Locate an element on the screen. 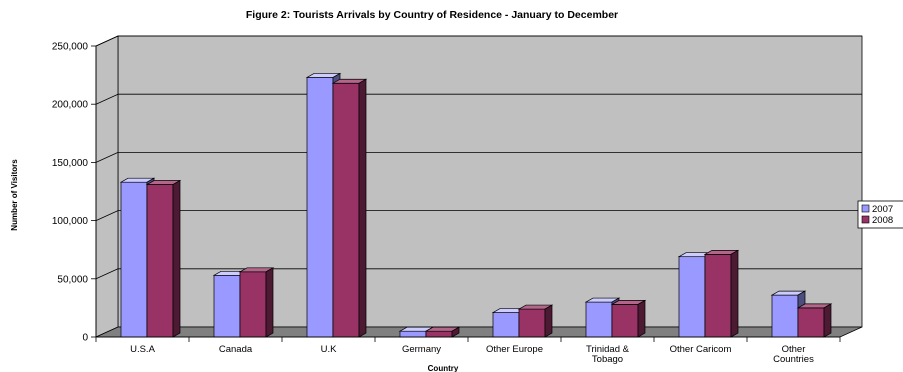 The width and height of the screenshot is (903, 372). x-category-label: Other Europe is located at coordinates (514, 349).